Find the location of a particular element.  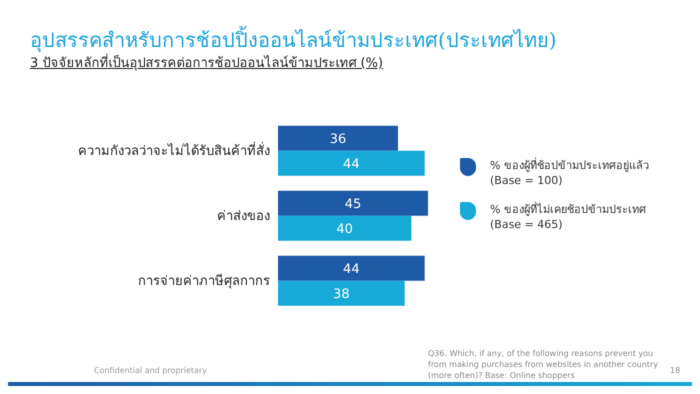

legend-label: % ของผู้ที่ช้อปข้ามประเทศอยู่แล้ว (Base = 100) is located at coordinates (570, 173).